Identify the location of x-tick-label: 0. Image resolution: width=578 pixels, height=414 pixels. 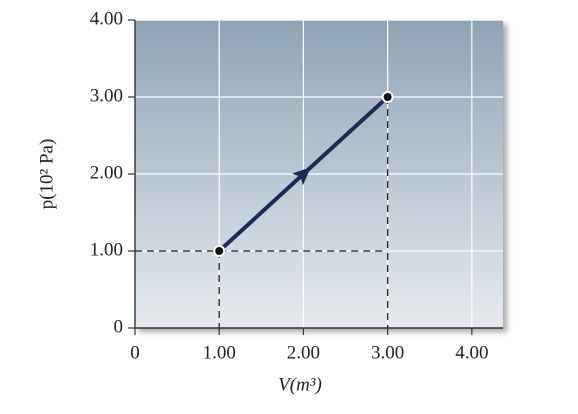
(135, 352).